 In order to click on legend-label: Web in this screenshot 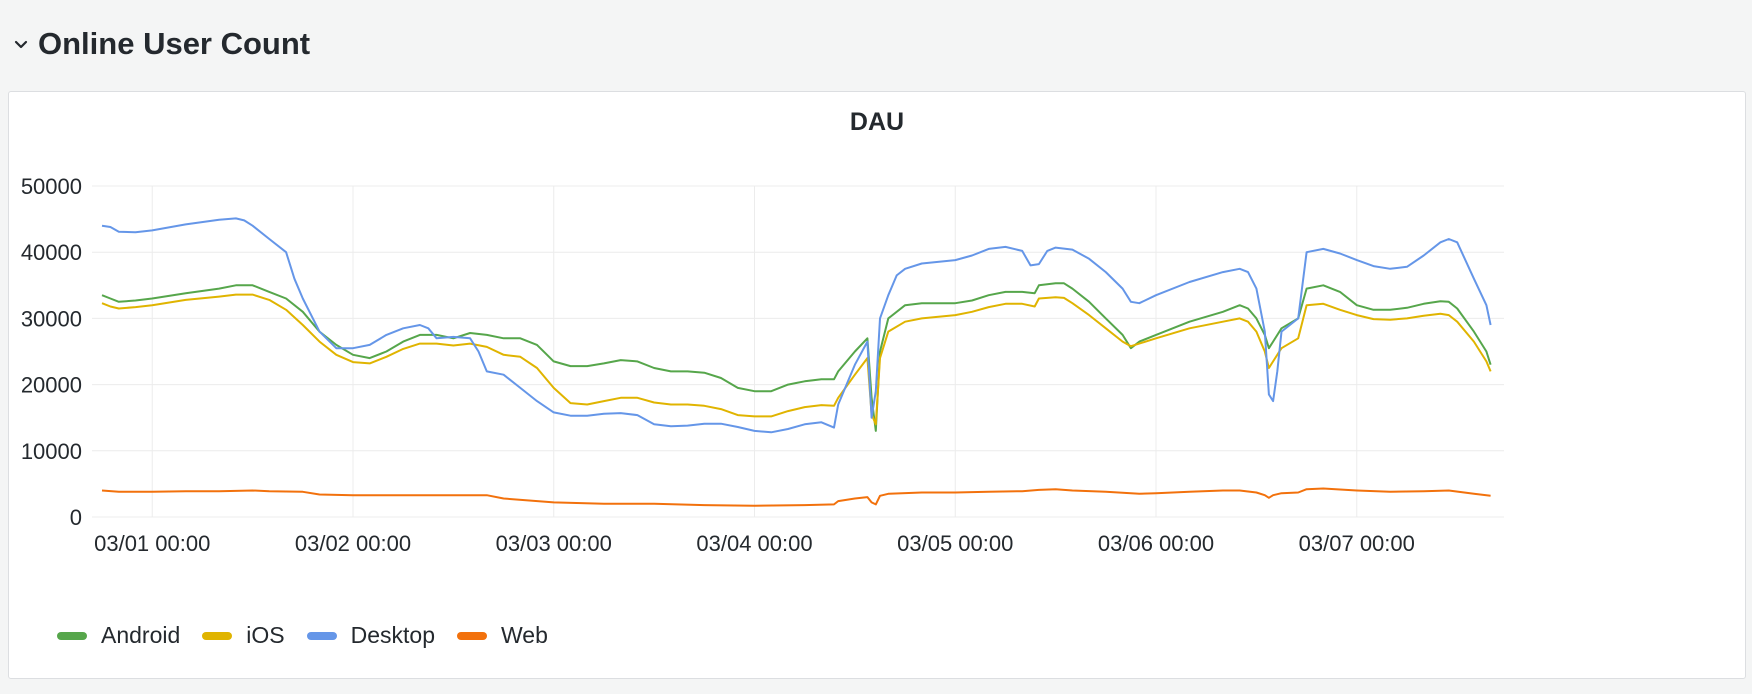, I will do `click(524, 635)`.